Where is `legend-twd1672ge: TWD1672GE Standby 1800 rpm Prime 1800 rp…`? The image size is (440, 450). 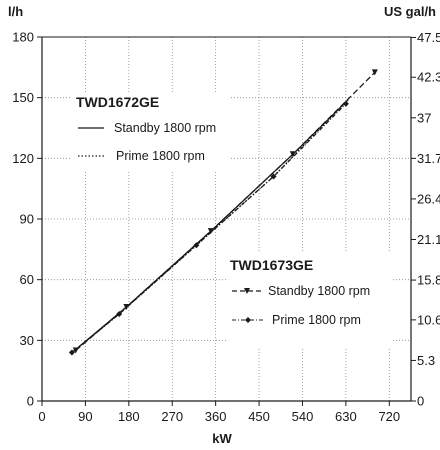
legend-twd1672ge: TWD1672GE Standby 1800 rpm Prime 1800 rp… is located at coordinates (150, 131).